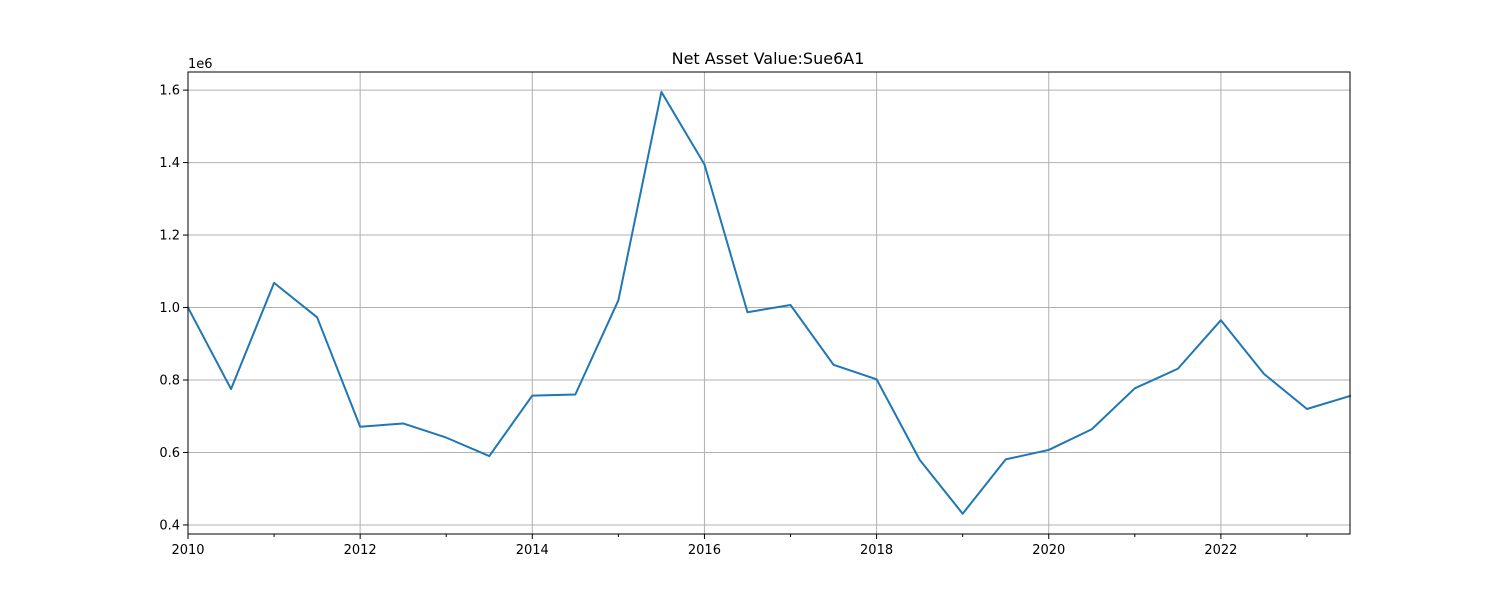 The height and width of the screenshot is (600, 1500). What do you see at coordinates (200, 64) in the screenshot?
I see `y-offset-label: 1e6` at bounding box center [200, 64].